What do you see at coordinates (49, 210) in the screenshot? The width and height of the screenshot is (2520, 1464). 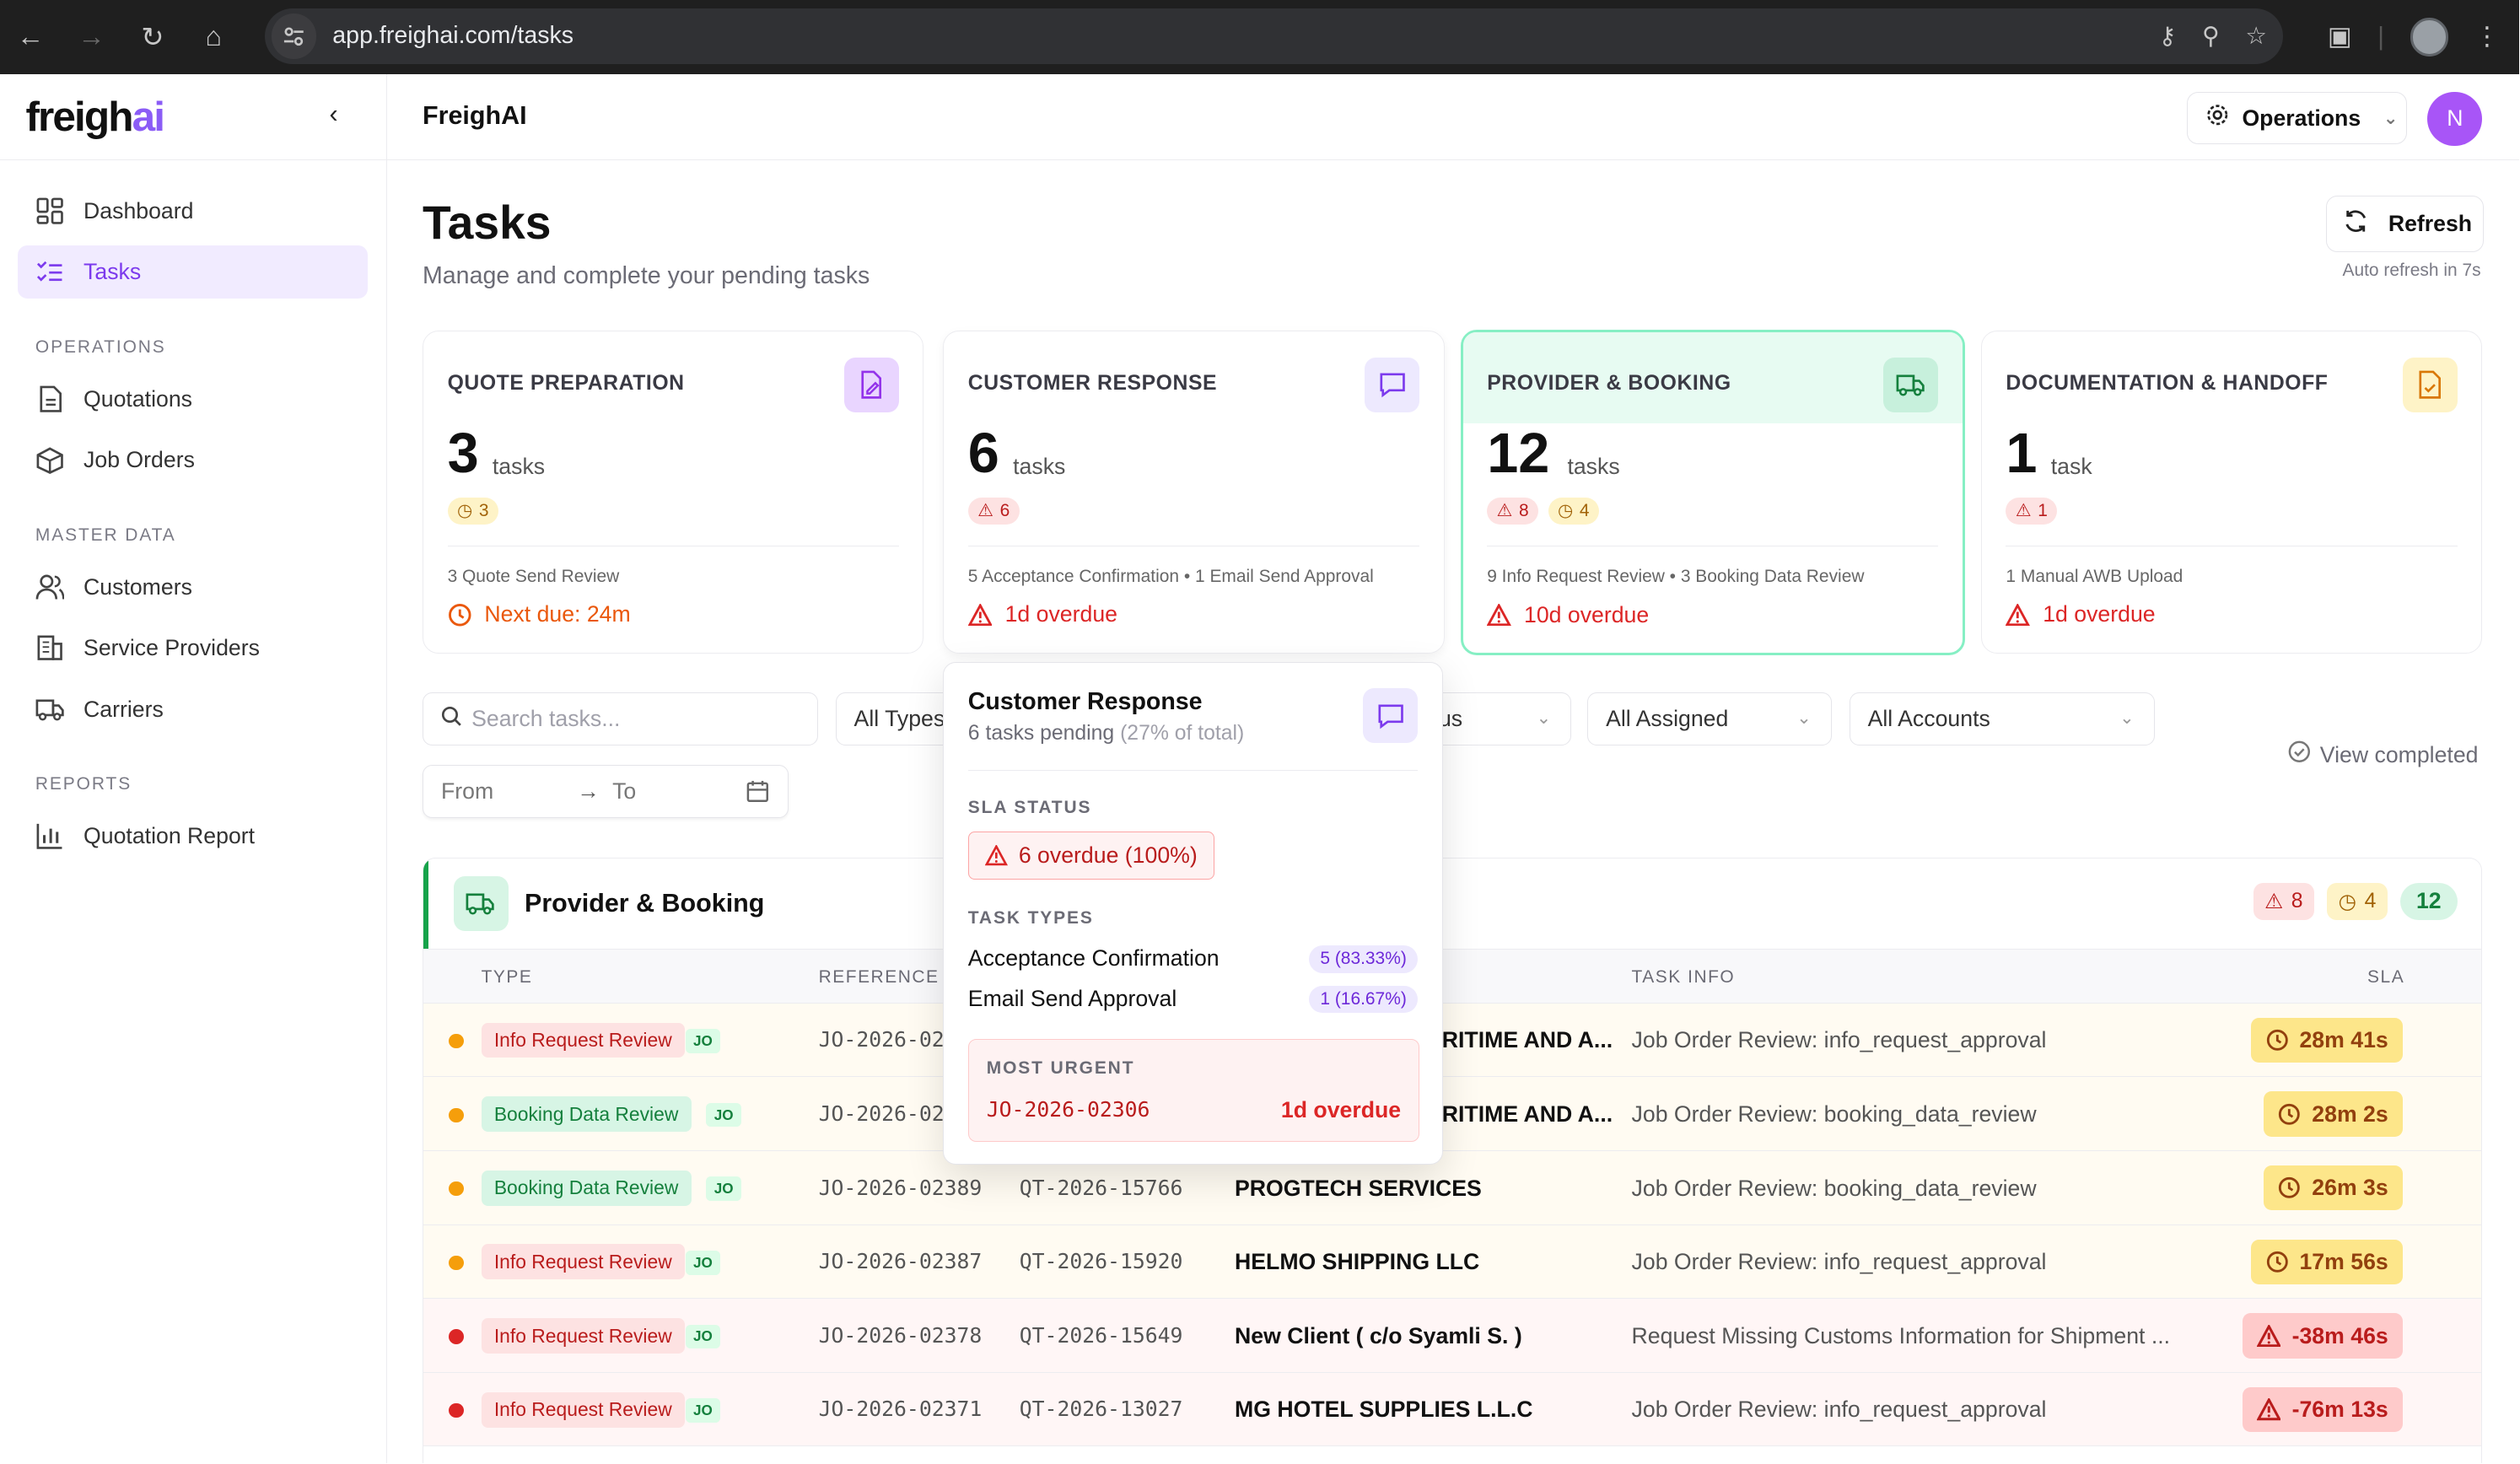 I see `dashboard-icon` at bounding box center [49, 210].